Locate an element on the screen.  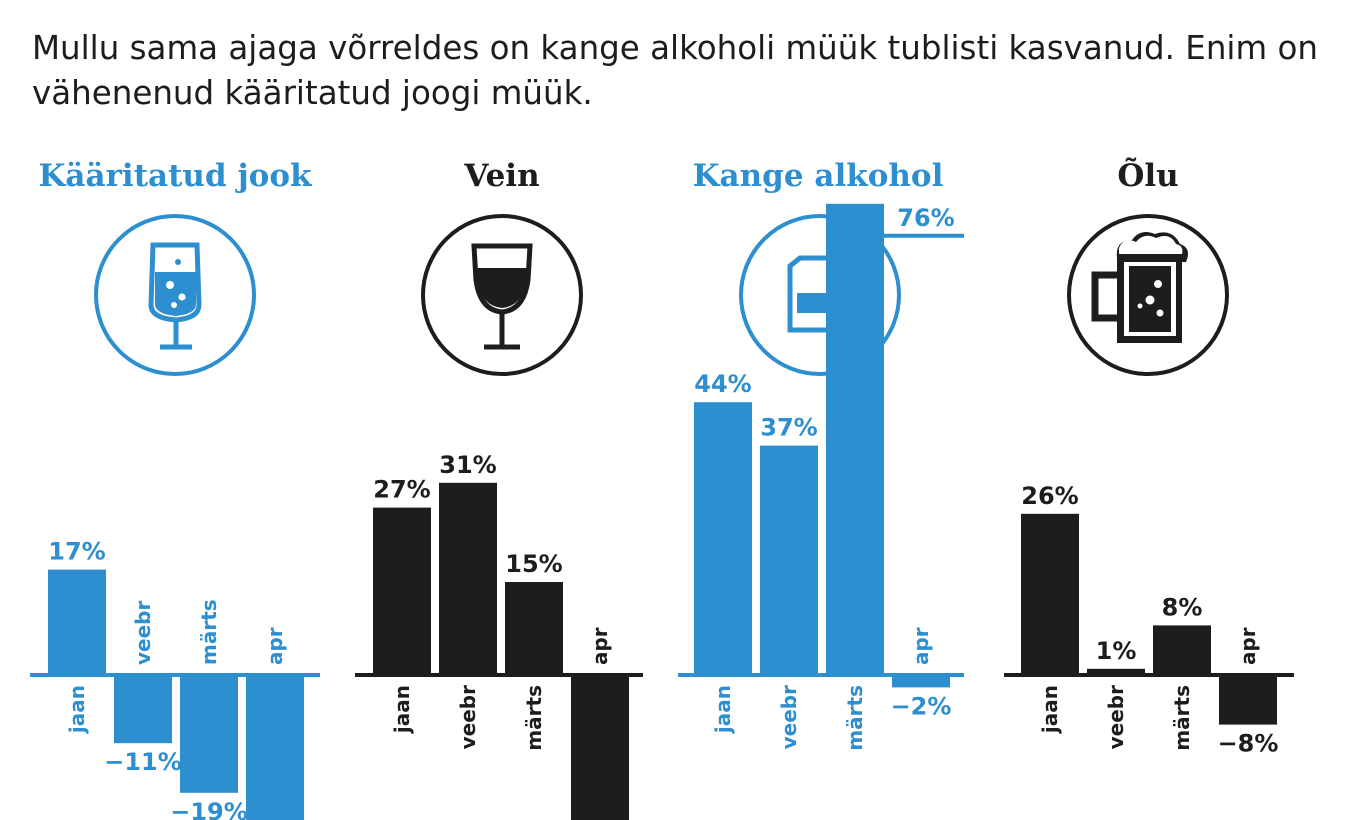
value-label: 26% is located at coordinates (1049, 496).